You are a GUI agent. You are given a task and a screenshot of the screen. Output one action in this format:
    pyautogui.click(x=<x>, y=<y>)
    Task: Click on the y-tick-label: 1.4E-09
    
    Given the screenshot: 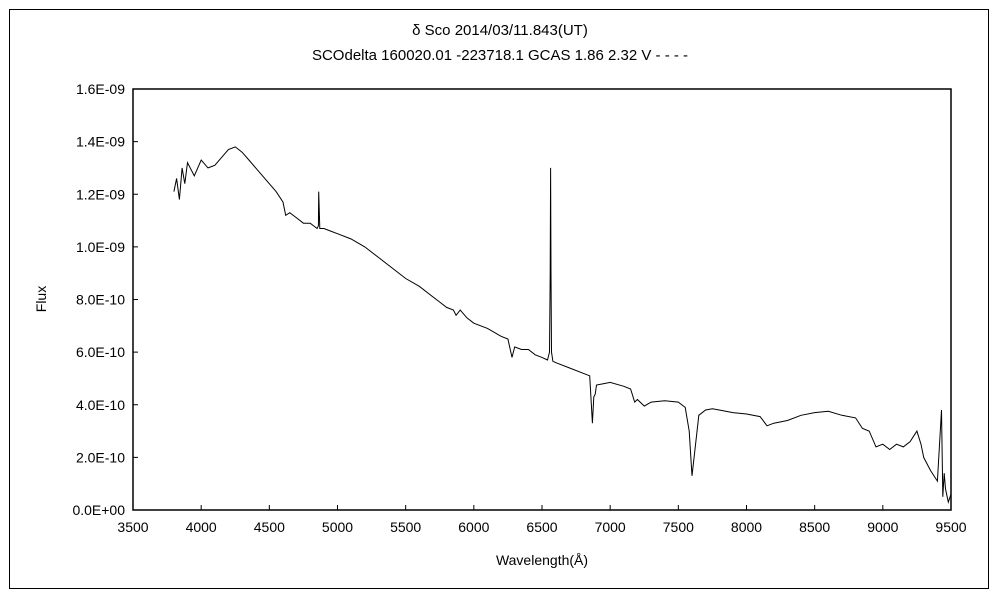 What is the action you would take?
    pyautogui.click(x=100, y=142)
    